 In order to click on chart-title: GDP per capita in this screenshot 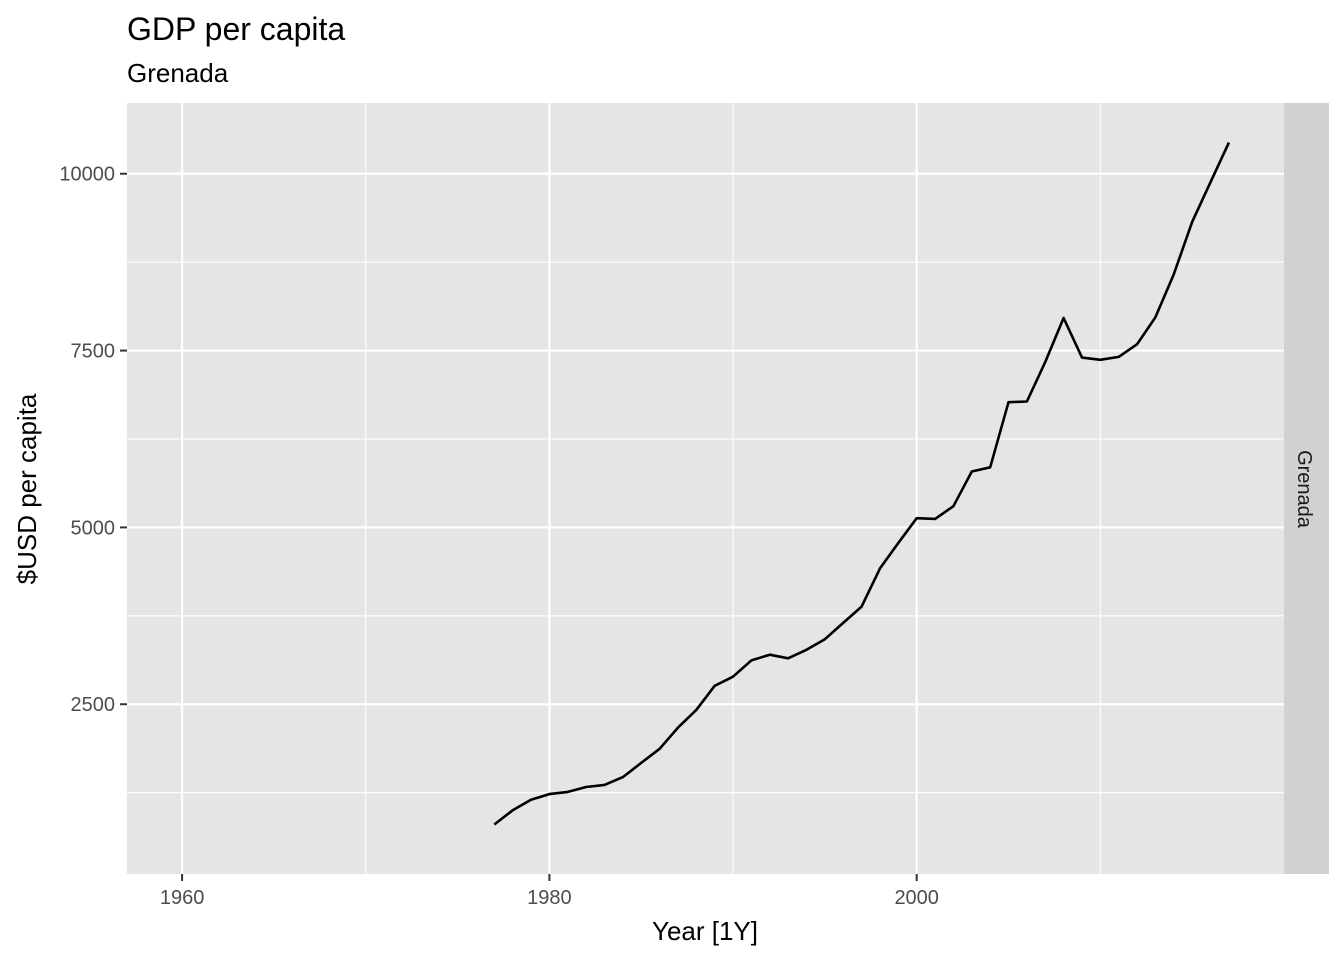, I will do `click(236, 29)`.